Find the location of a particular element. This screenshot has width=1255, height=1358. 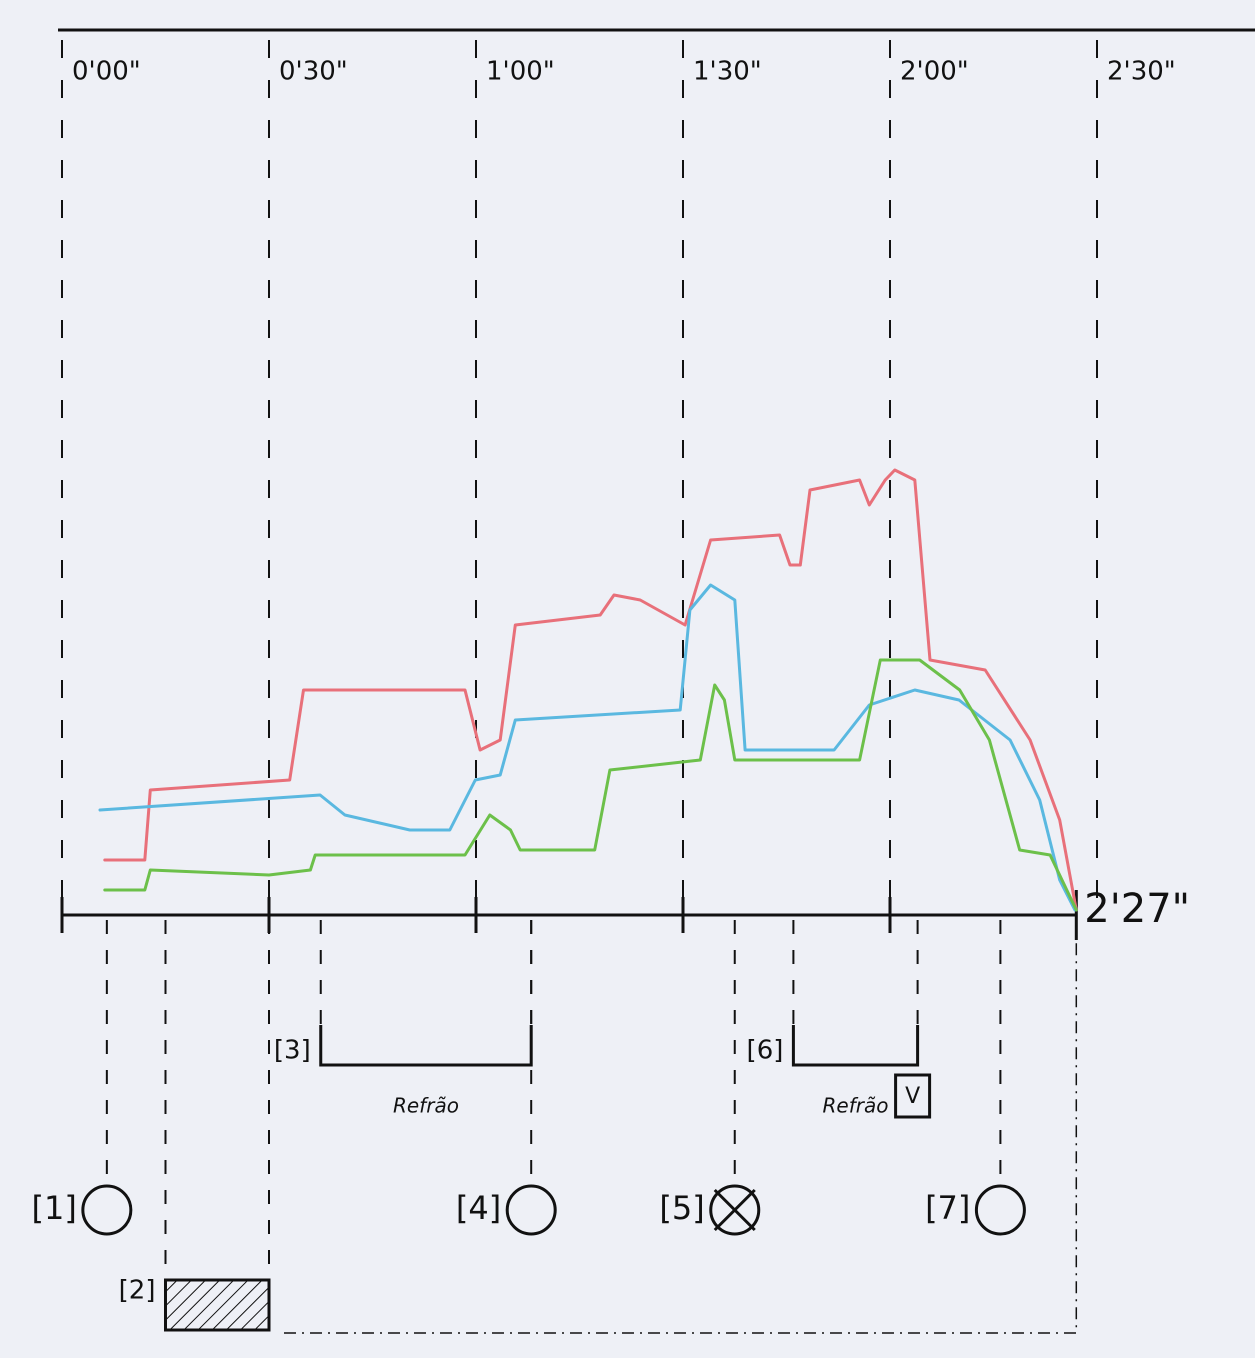

annotation-label: [5] is located at coordinates (681, 1208).